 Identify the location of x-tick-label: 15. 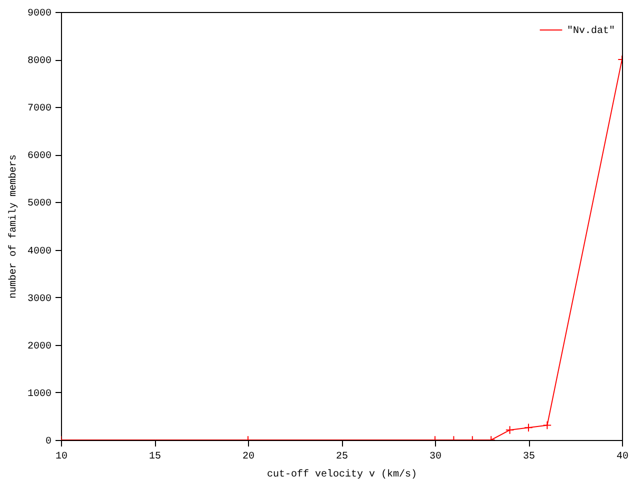
(155, 457).